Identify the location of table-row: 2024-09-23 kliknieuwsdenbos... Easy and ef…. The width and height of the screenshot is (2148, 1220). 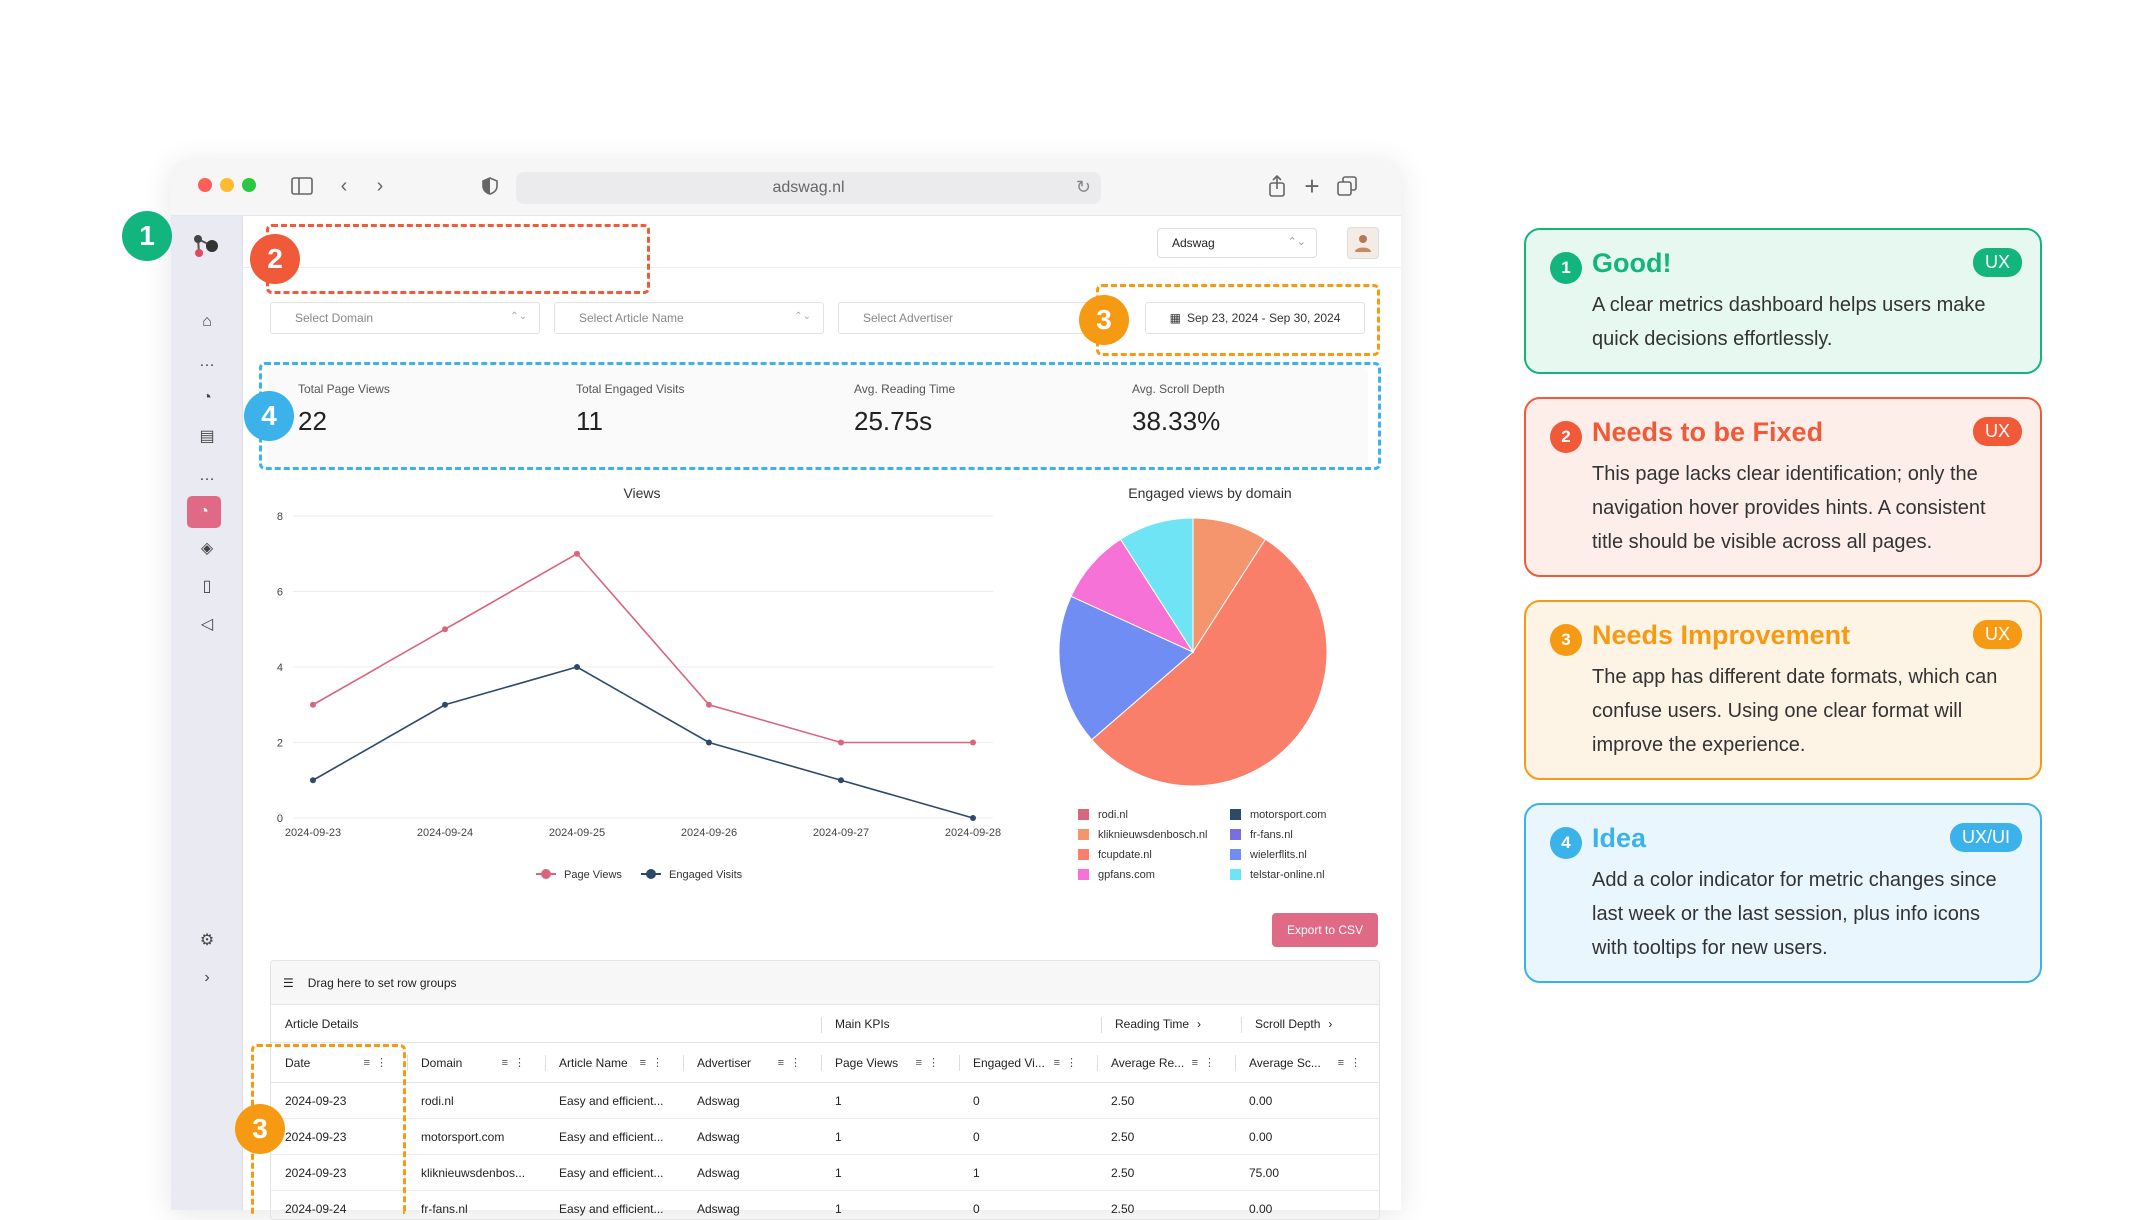
(825, 1173).